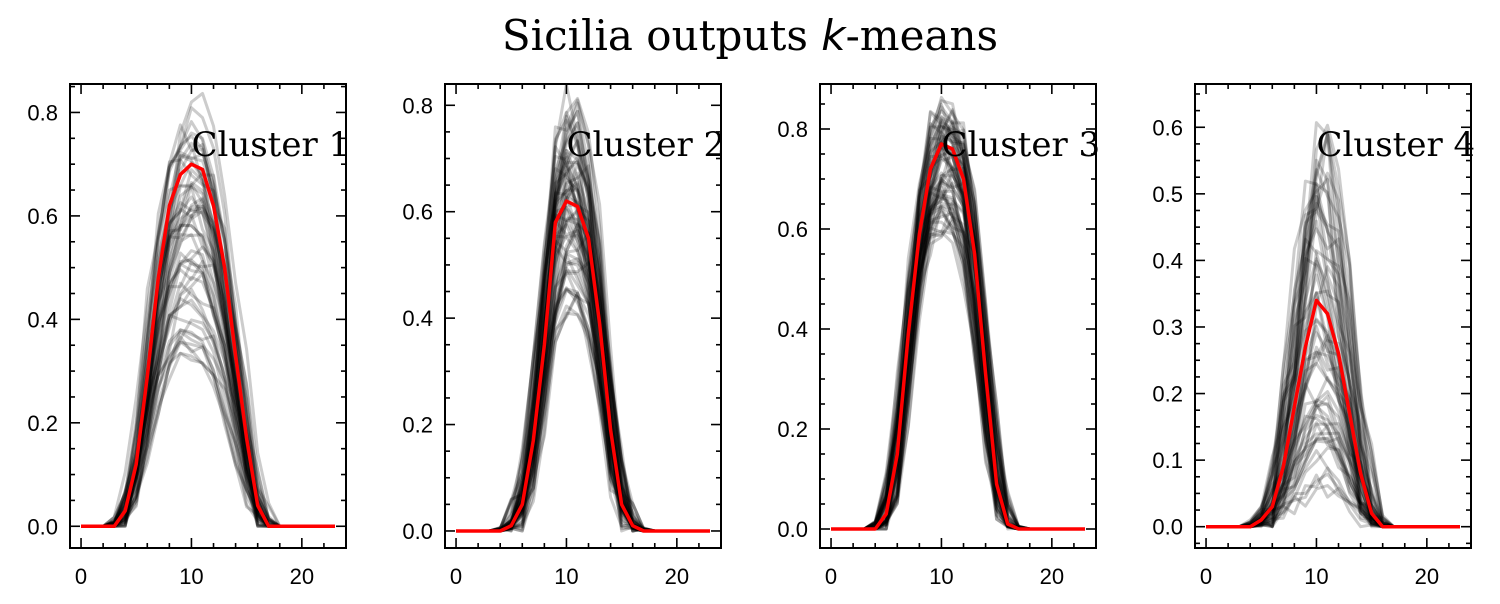  Describe the element at coordinates (661, 35) in the screenshot. I see `title-prefix: Sicilia outputs` at that location.